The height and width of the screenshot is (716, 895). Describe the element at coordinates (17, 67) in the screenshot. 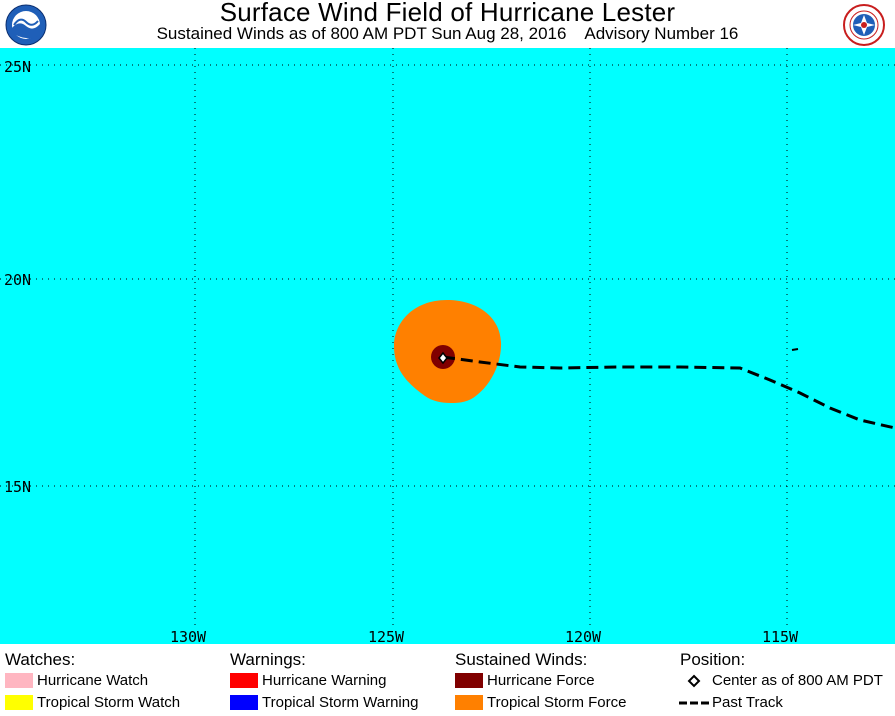

I see `lat-label-25n: 25N` at that location.